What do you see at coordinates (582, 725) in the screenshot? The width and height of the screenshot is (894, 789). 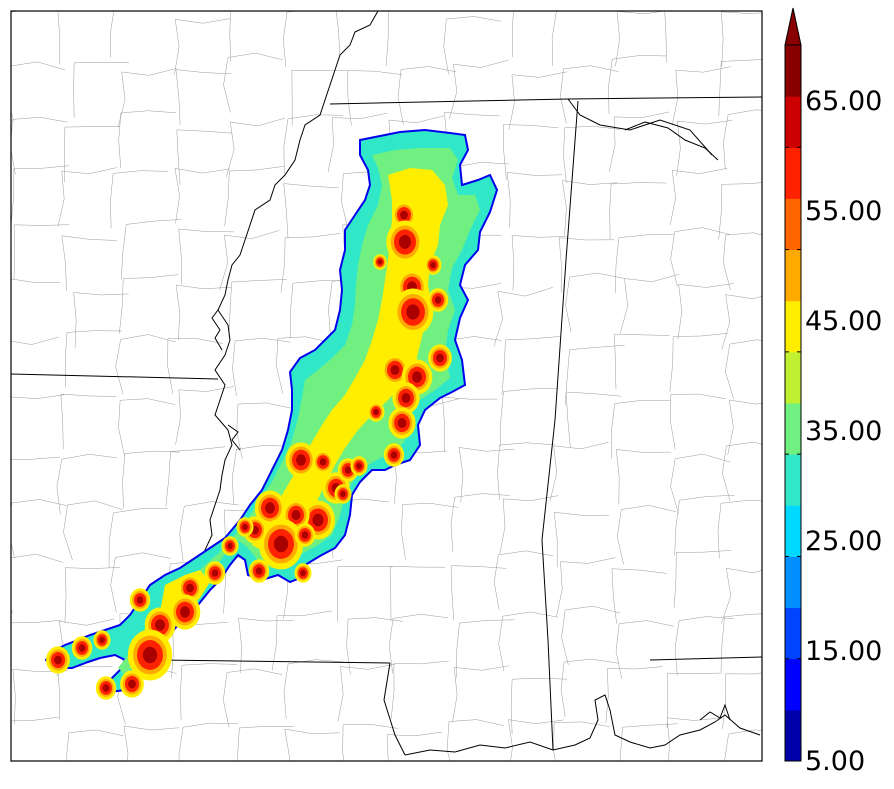 I see `gulf-coastline` at bounding box center [582, 725].